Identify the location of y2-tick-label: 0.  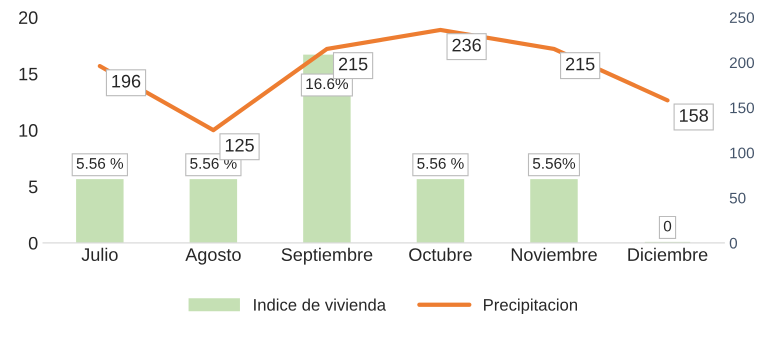
(734, 243).